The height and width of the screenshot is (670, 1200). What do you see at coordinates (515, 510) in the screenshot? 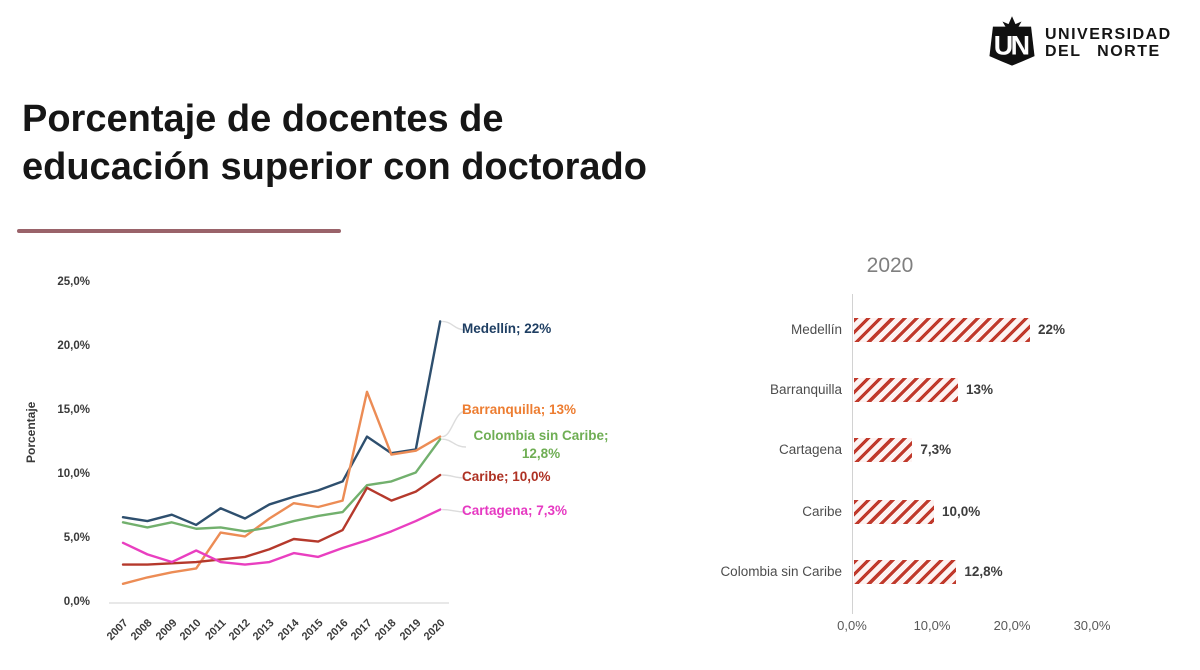
I see `series-label-cartagena: Cartagena; 7,3%` at bounding box center [515, 510].